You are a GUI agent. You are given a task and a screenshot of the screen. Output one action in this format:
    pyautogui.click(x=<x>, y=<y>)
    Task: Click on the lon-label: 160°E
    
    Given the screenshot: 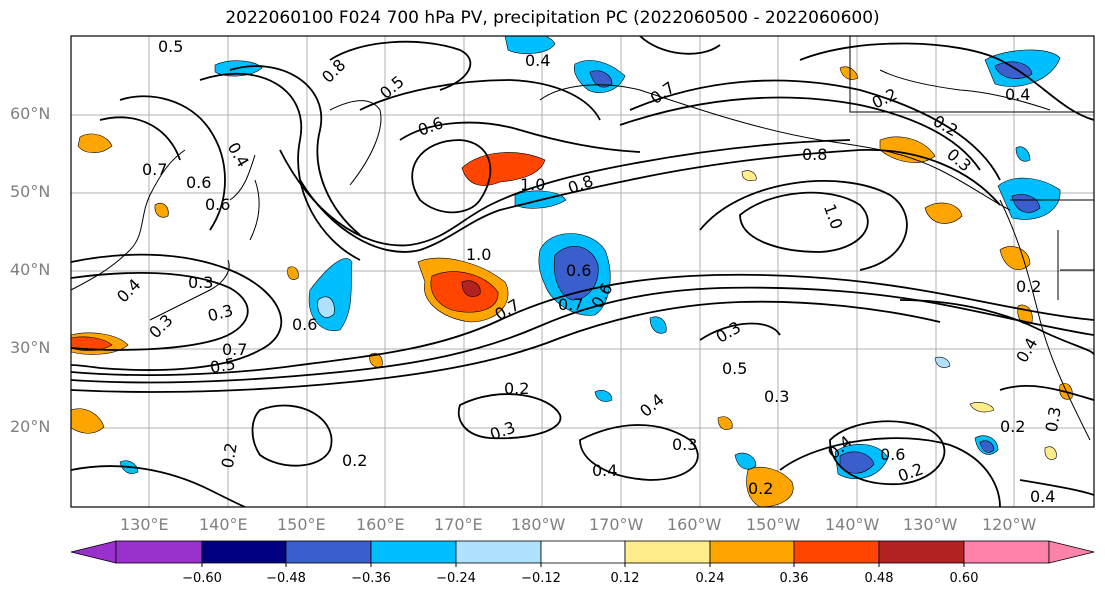 What is the action you would take?
    pyautogui.click(x=380, y=524)
    